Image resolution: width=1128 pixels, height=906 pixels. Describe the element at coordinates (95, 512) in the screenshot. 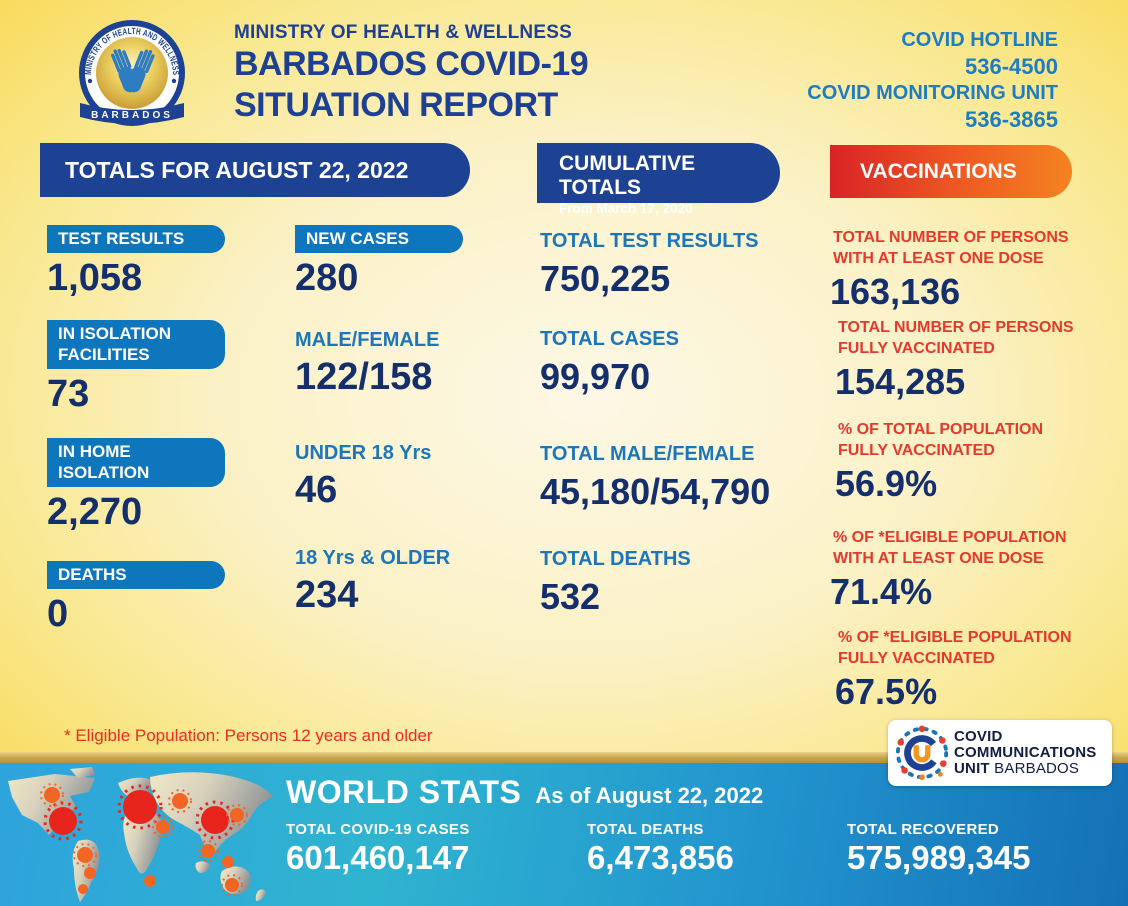

I see `stat-value: 2,270` at that location.